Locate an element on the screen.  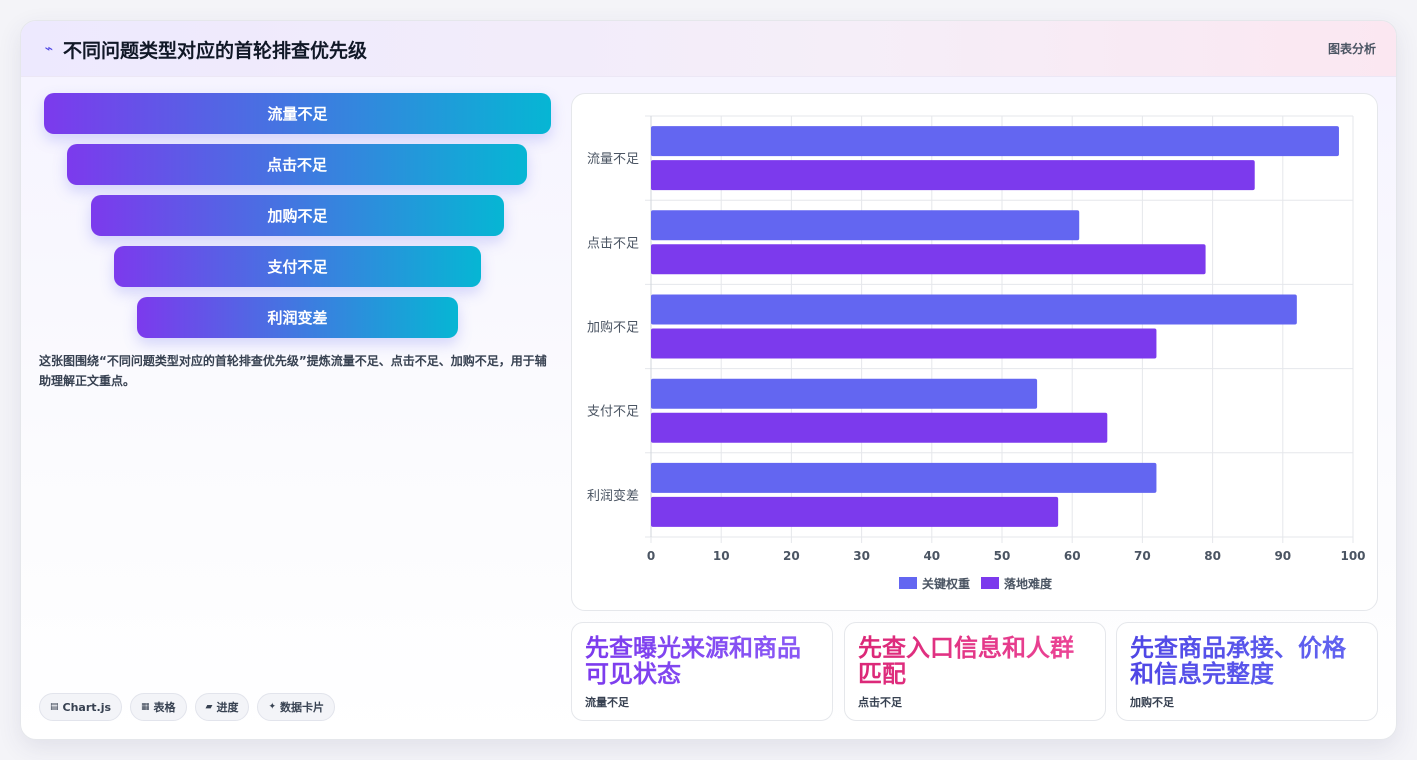
insight-title: 先查入口信息和人群匹配 is located at coordinates (977, 661).